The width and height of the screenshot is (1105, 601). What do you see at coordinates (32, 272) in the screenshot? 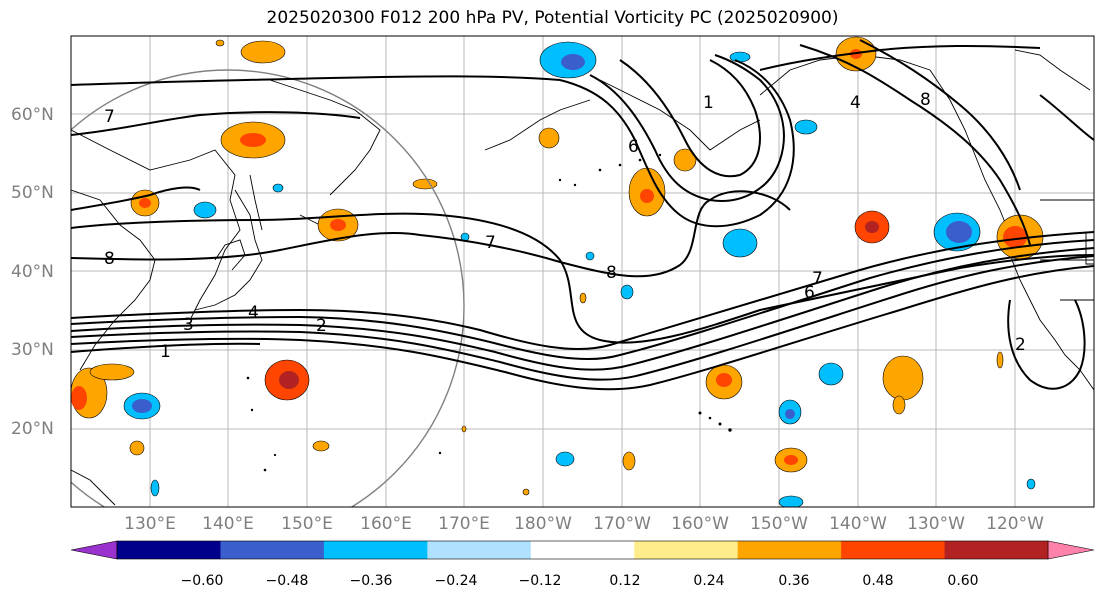
I see `lat-label-40n: 40°N` at bounding box center [32, 272].